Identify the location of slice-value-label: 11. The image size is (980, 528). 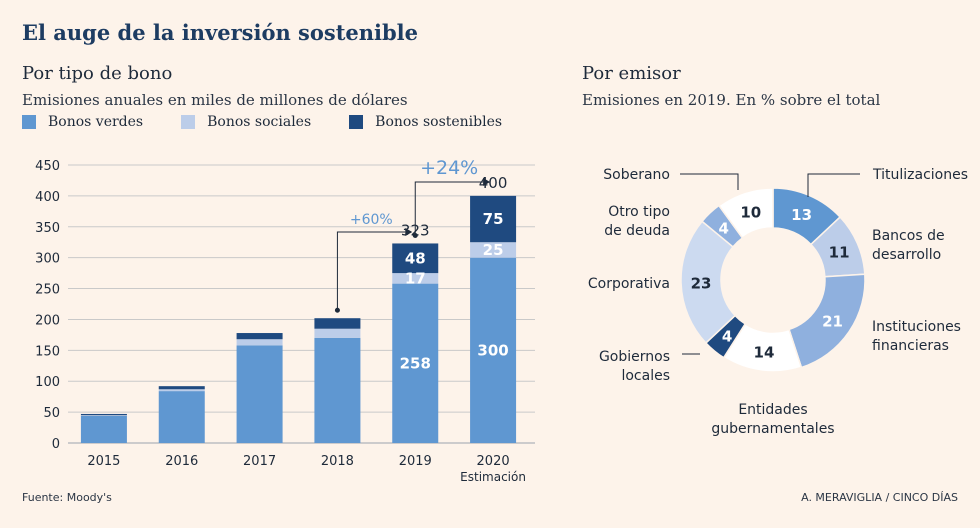
(839, 252).